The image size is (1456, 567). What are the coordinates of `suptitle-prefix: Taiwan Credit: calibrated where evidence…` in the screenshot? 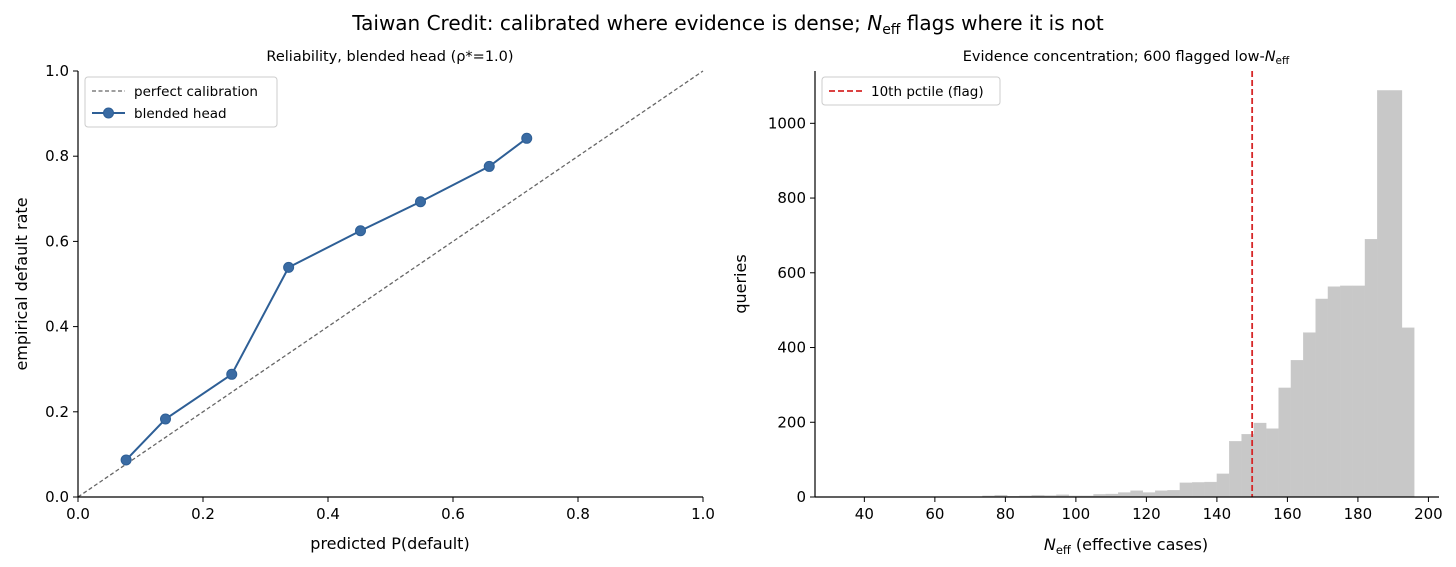 It's located at (609, 23).